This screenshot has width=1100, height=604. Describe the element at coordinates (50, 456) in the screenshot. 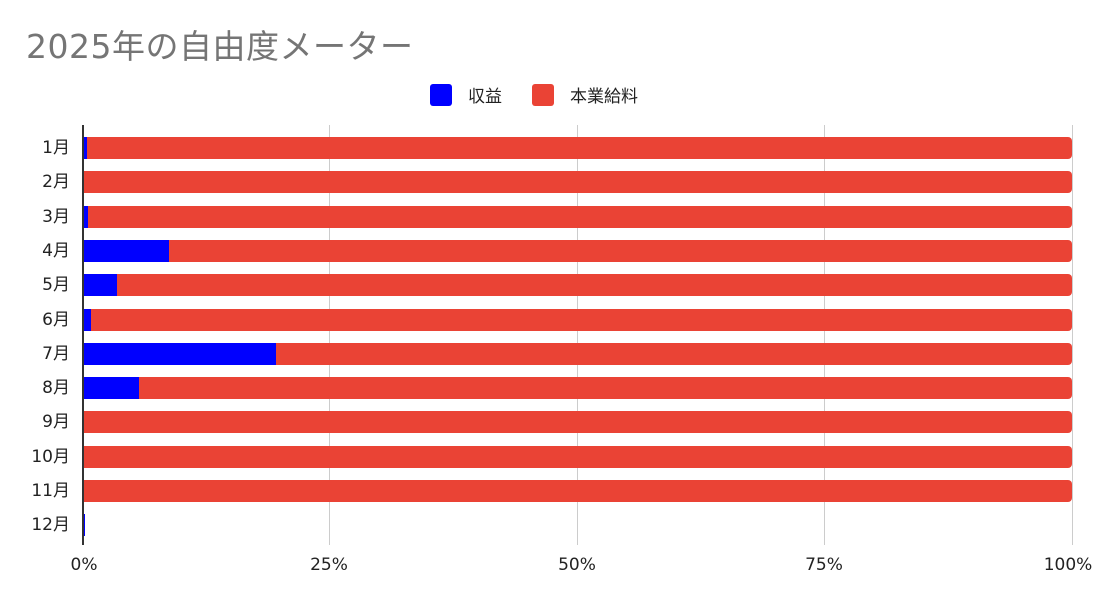

I see `y-tick-label: 10月` at that location.